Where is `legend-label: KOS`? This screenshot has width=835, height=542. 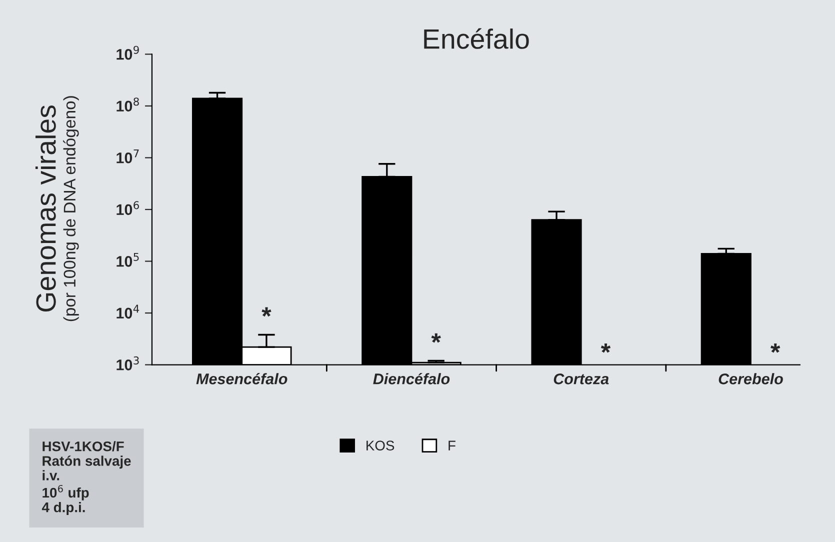 legend-label: KOS is located at coordinates (380, 445).